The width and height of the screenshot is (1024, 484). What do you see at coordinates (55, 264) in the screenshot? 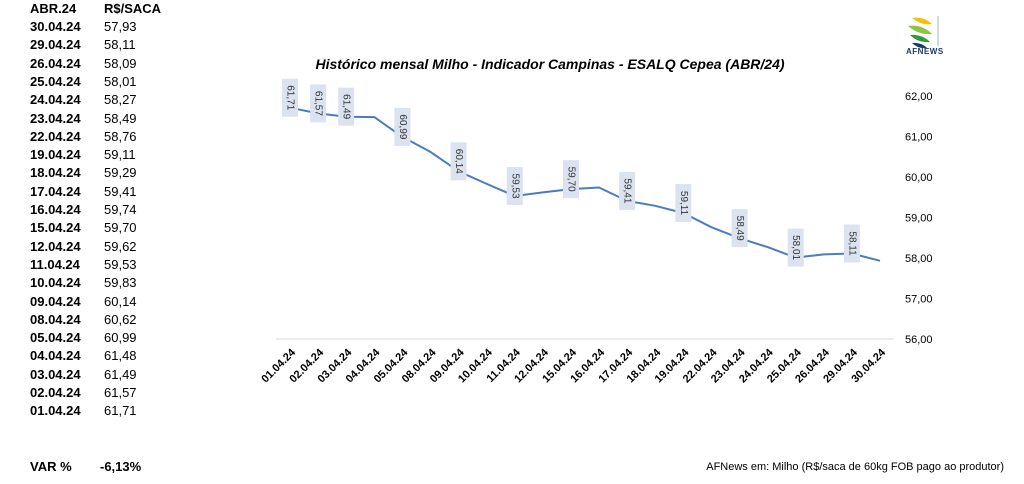
I see `table-date: 11.04.24` at bounding box center [55, 264].